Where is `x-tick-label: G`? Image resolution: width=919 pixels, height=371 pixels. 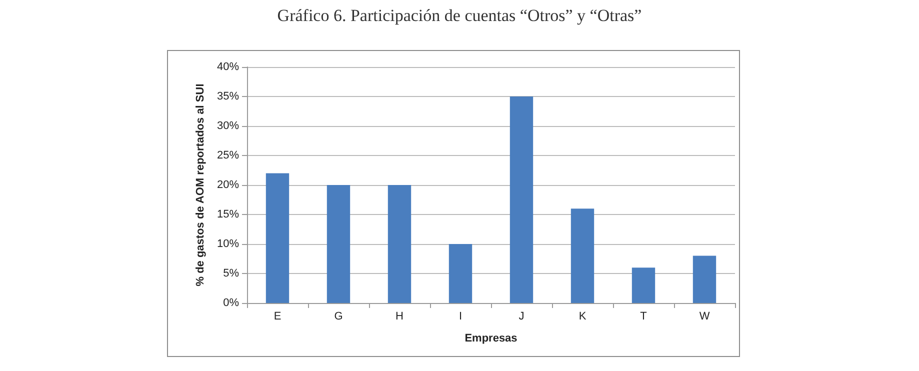 x-tick-label: G is located at coordinates (338, 316).